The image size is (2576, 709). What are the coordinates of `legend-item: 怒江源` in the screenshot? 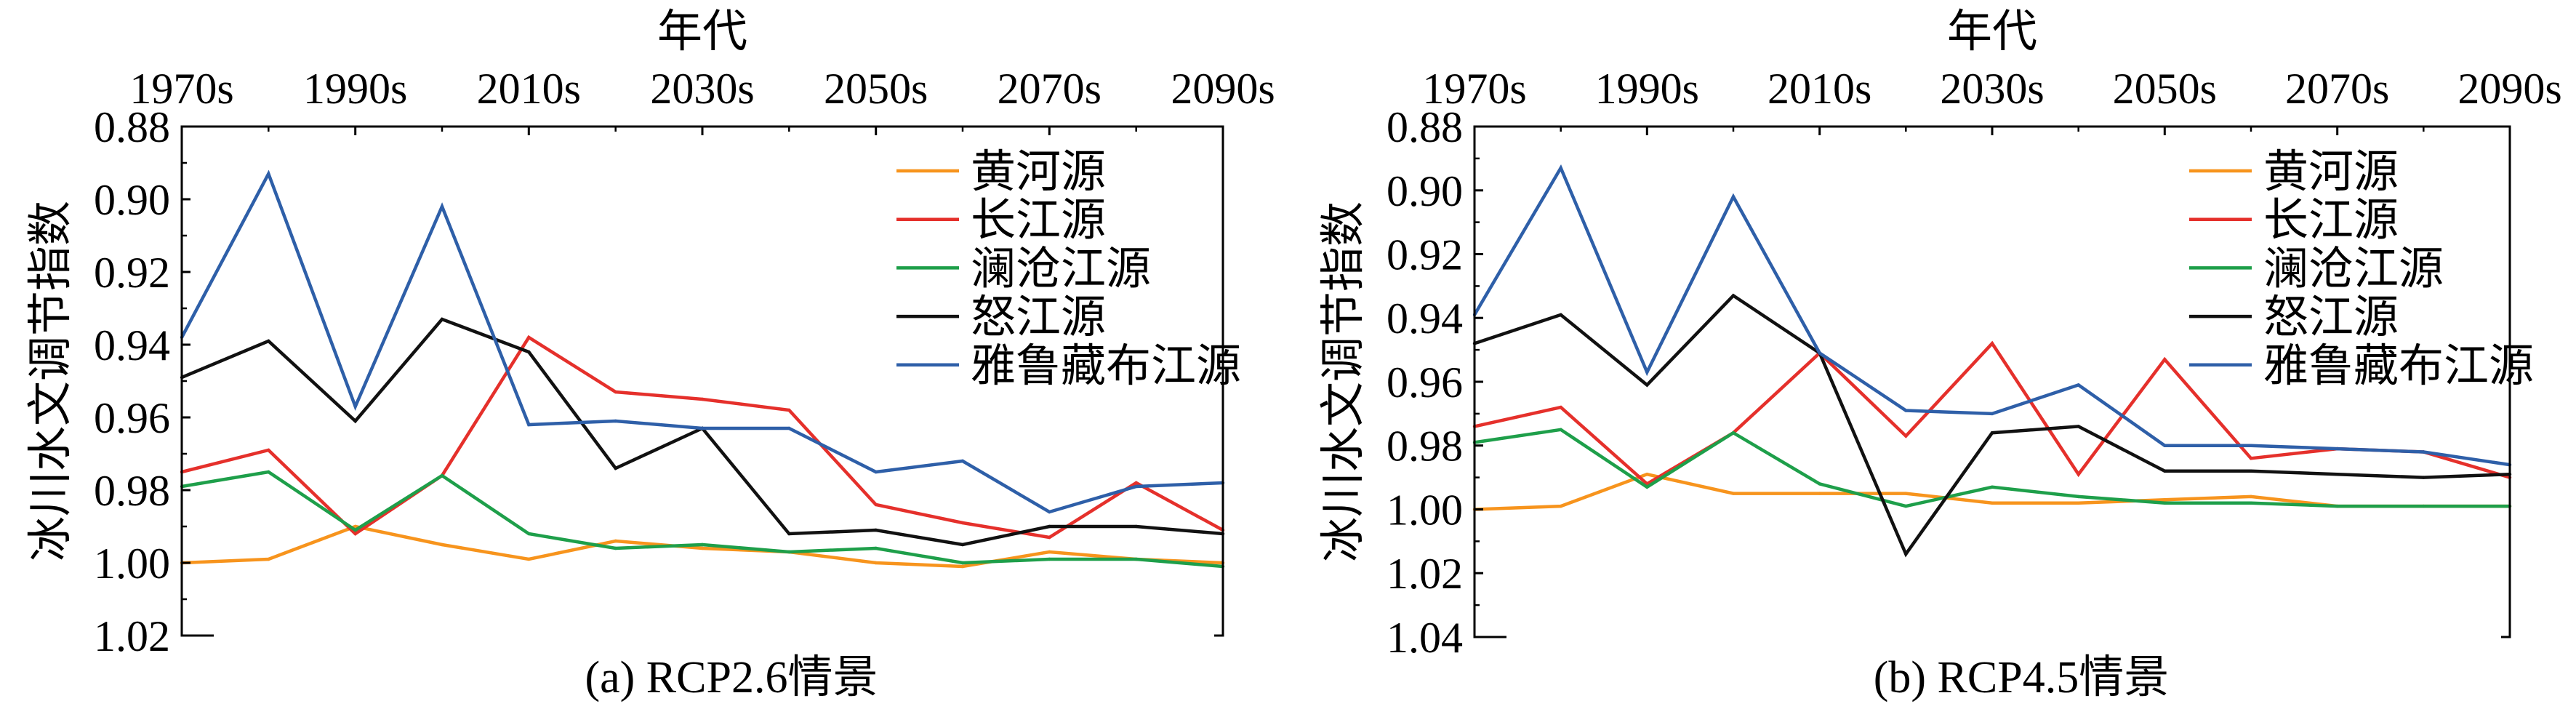 It's located at (2294, 318).